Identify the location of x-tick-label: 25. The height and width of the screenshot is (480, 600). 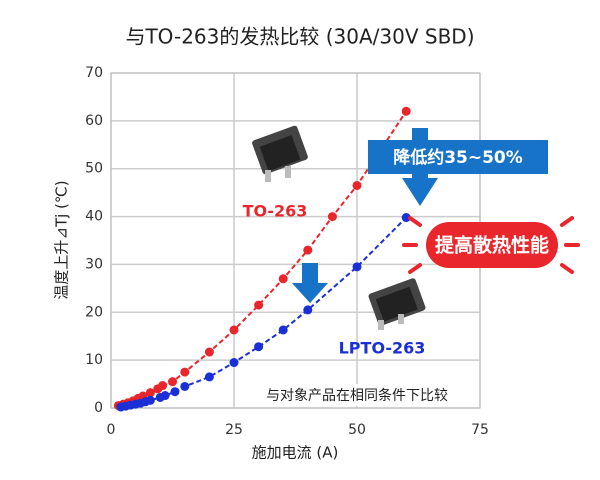
(234, 430).